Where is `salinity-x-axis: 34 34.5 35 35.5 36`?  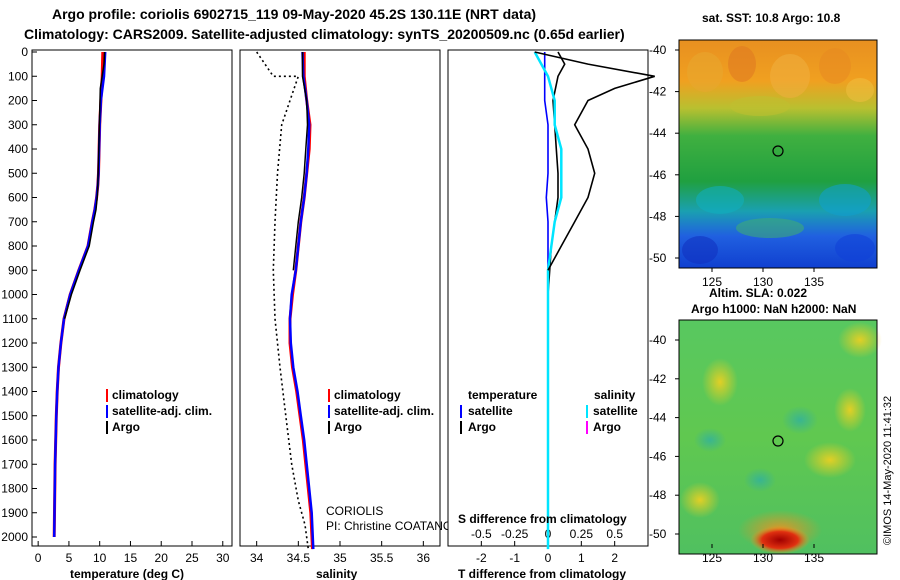 salinity-x-axis: 34 34.5 35 35.5 36 is located at coordinates (340, 553).